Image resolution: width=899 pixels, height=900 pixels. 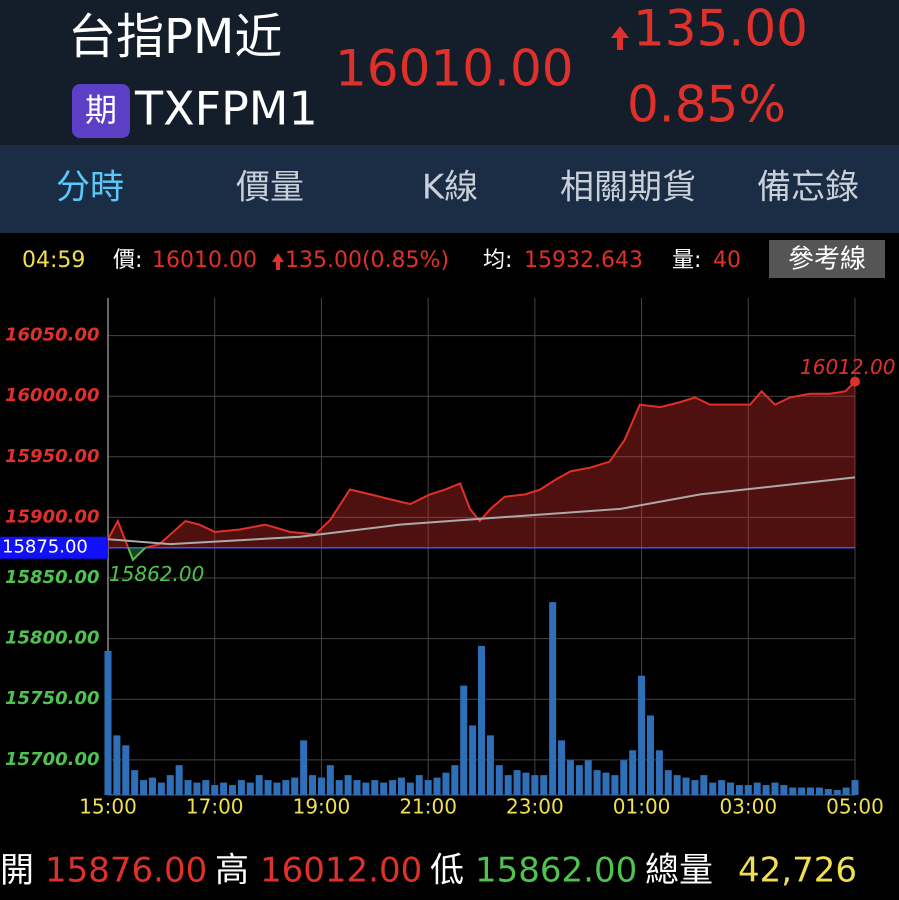 I want to click on y-tick-label: 15750.00, so click(x=52, y=698).